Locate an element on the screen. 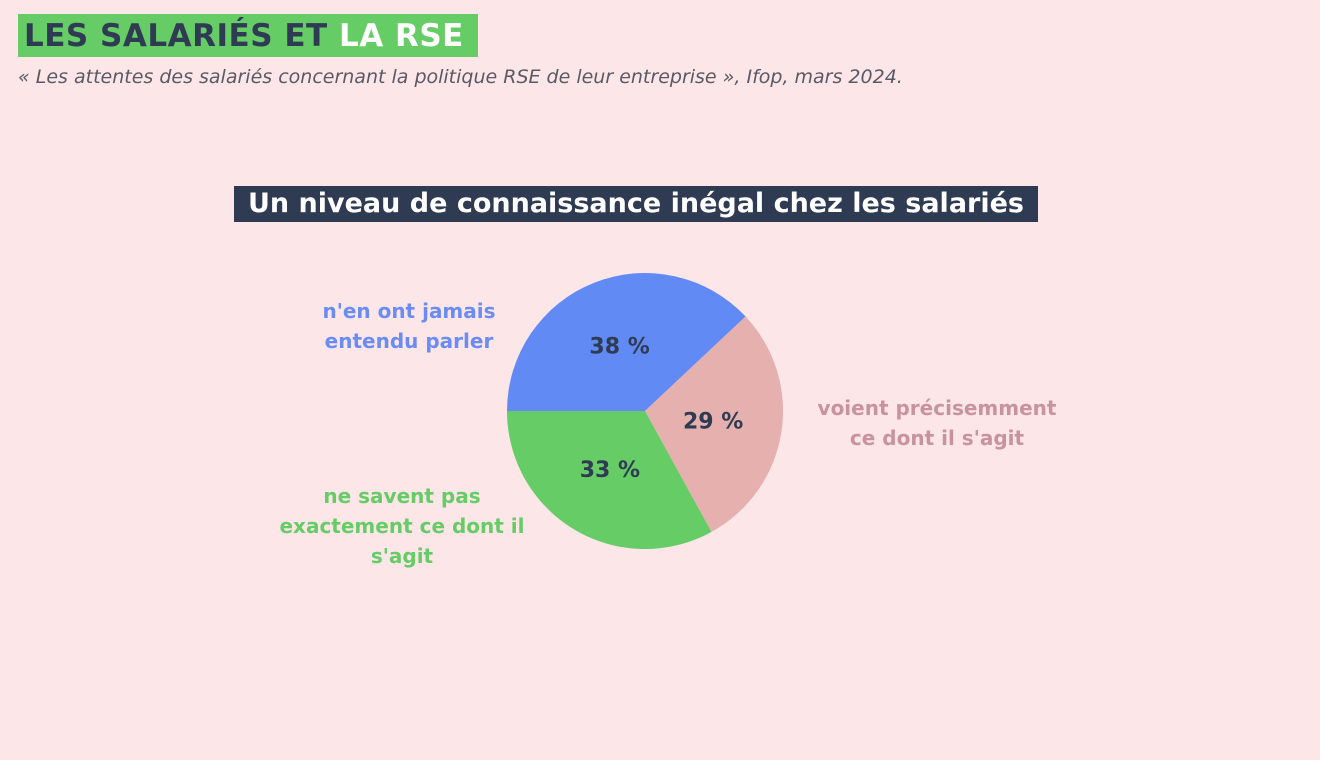  page-title: LES SALARIÉS ET LA RSE is located at coordinates (248, 35).